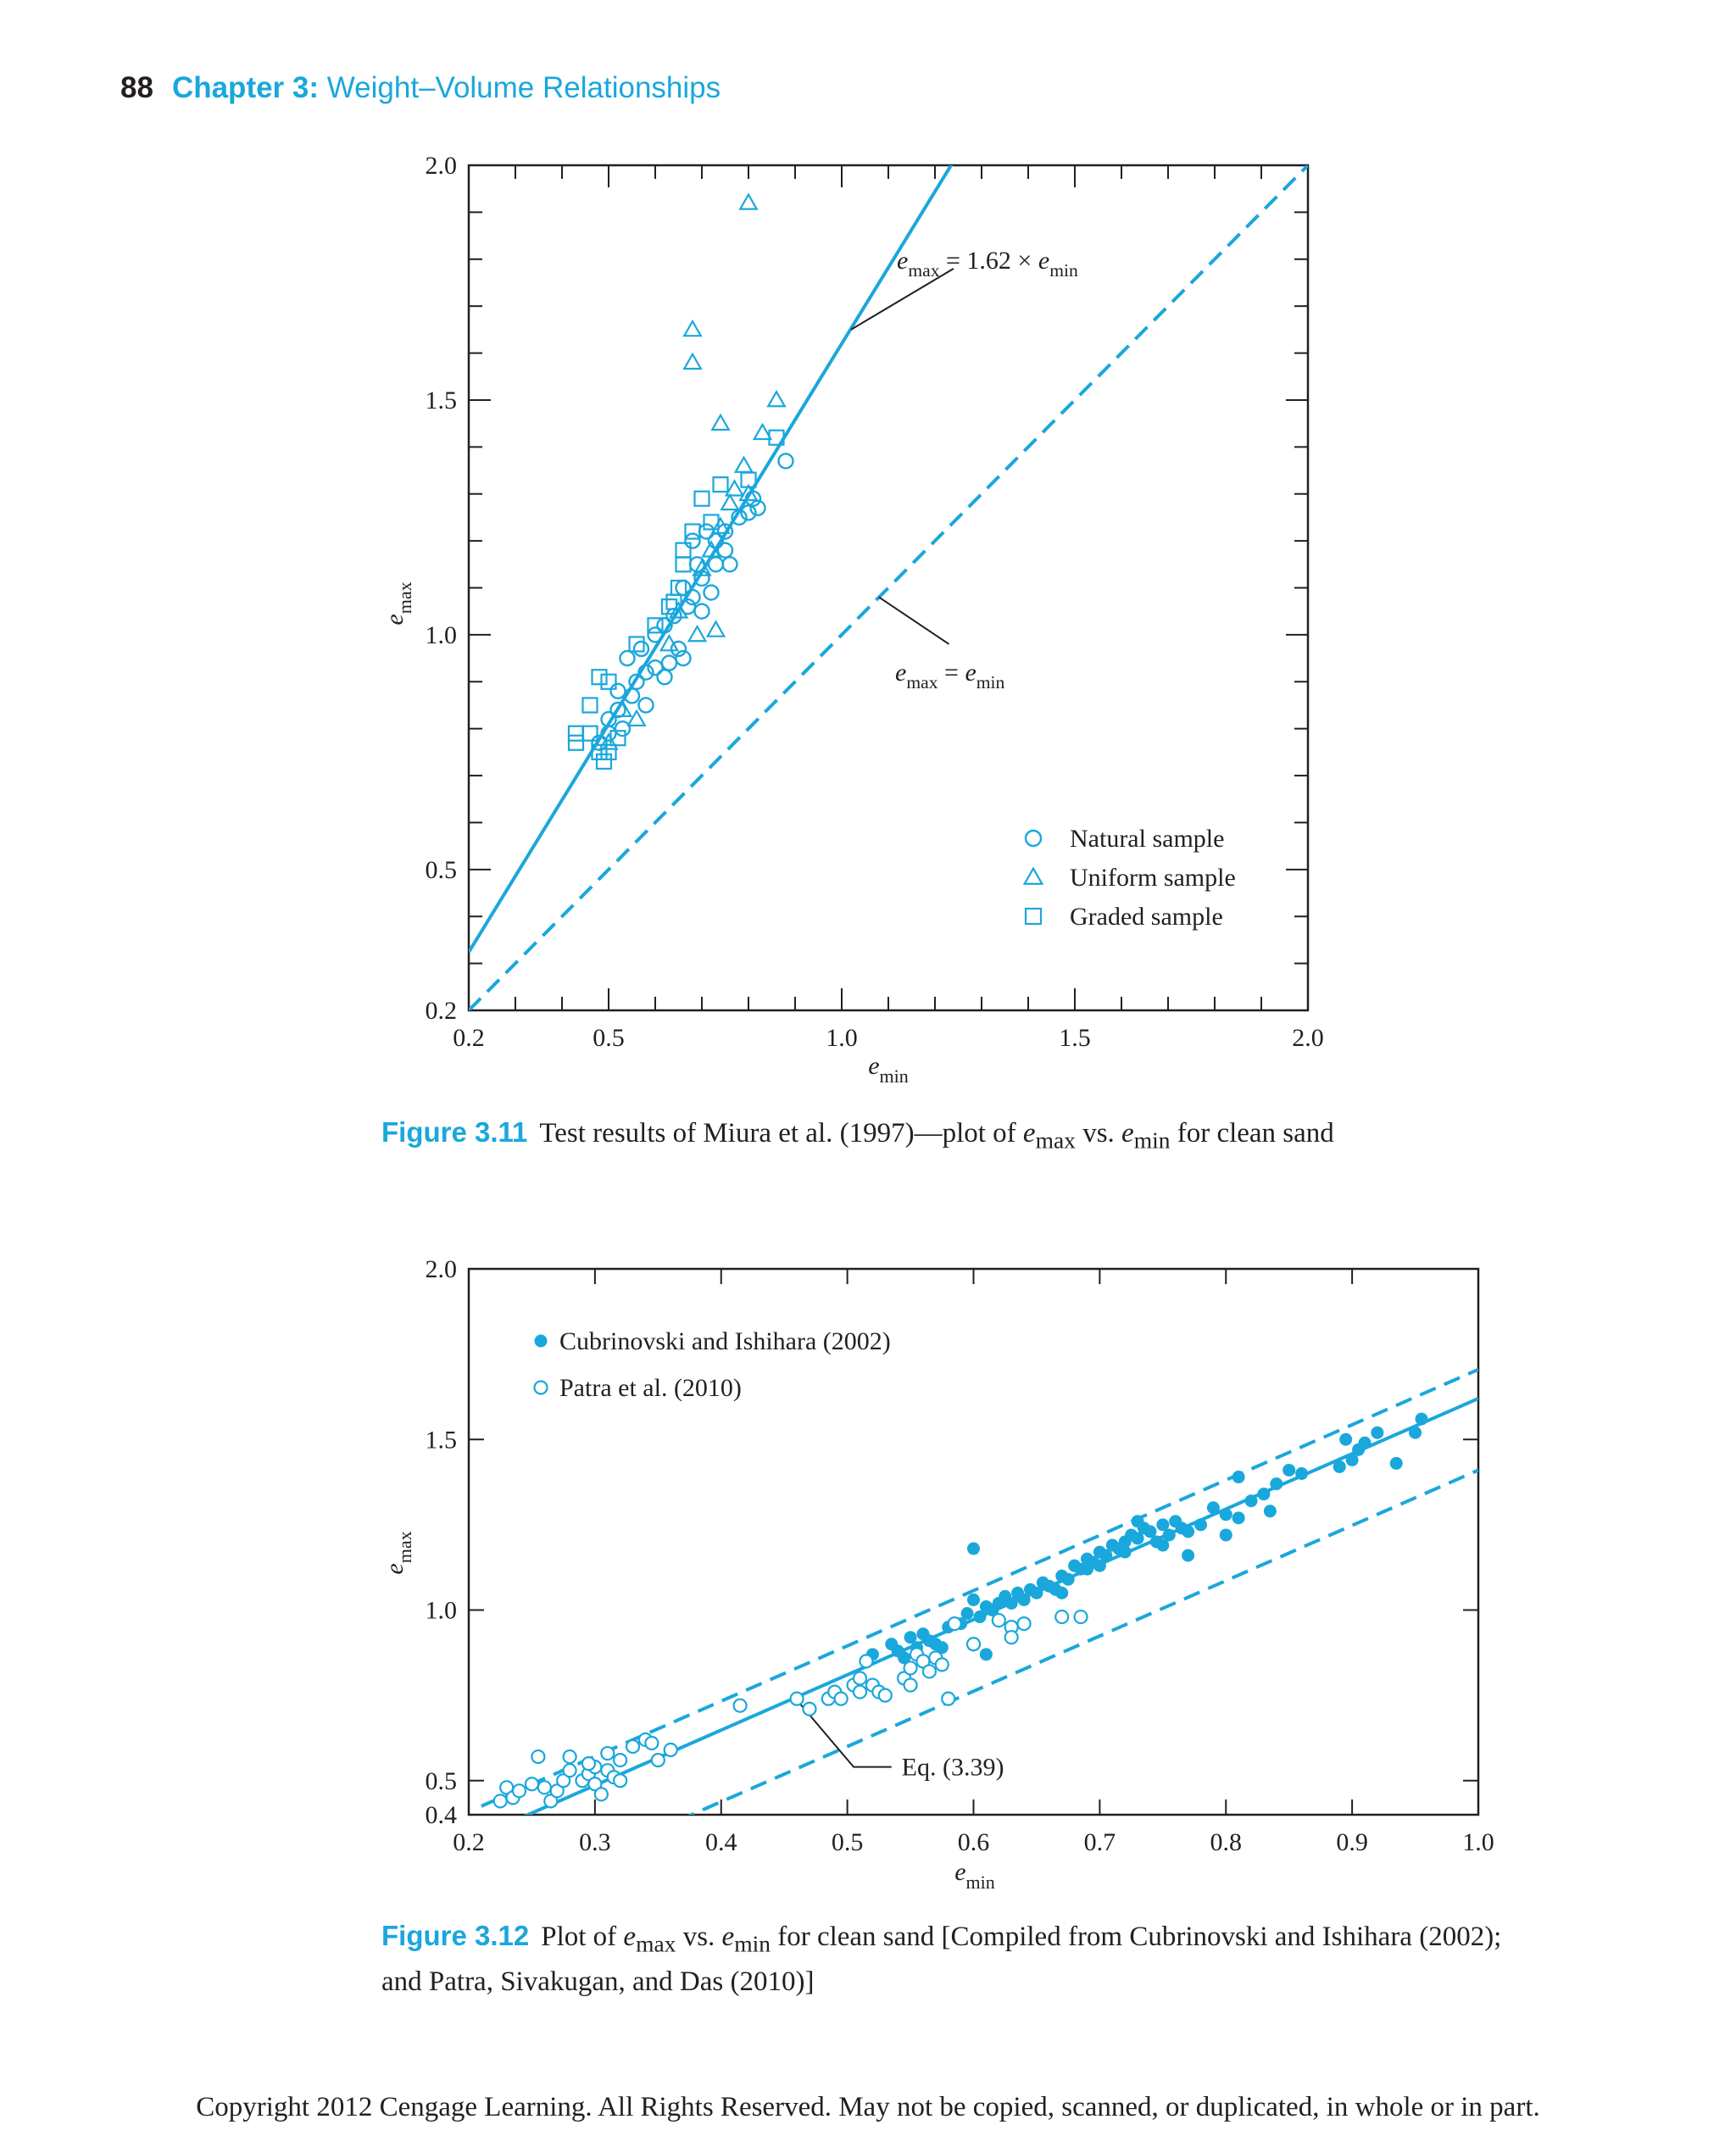  I want to click on chart2-leader, so click(842, 1732).